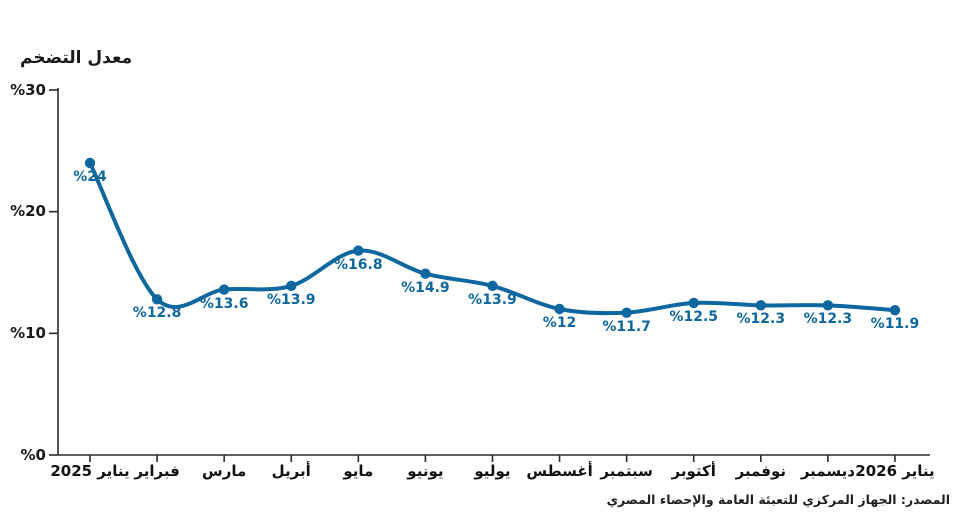 The width and height of the screenshot is (958, 520). I want to click on x-tick-label: يوليو, so click(492, 471).